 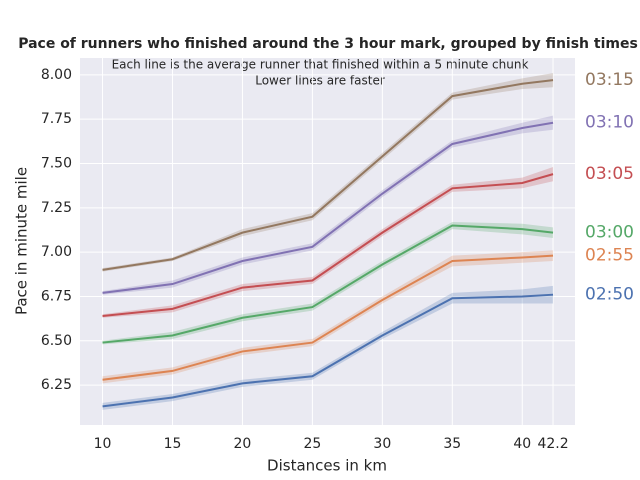 What do you see at coordinates (609, 123) in the screenshot?
I see `legend-label: 03:10` at bounding box center [609, 123].